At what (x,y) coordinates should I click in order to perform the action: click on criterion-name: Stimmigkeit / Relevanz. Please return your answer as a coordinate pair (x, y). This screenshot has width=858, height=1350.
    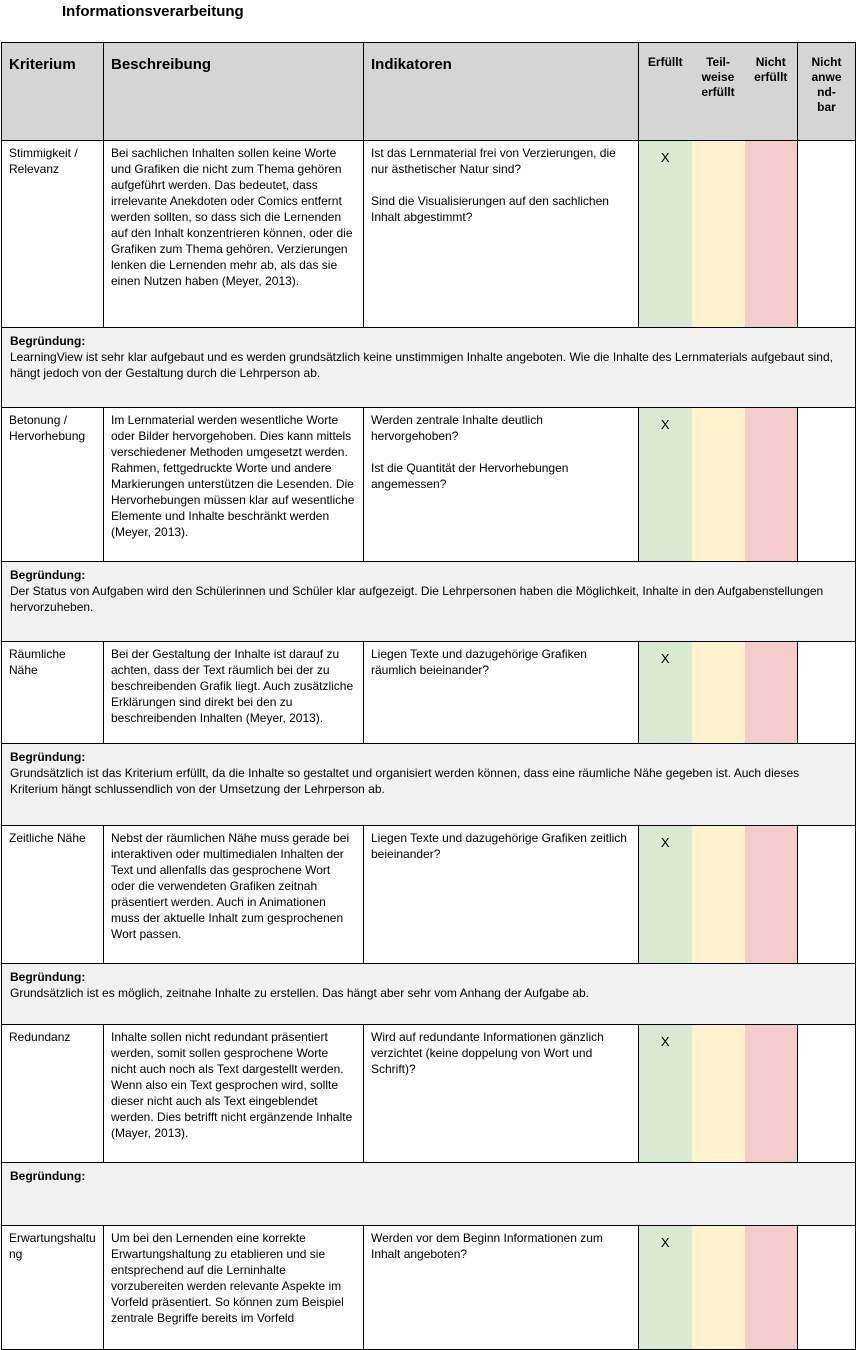
    Looking at the image, I should click on (52, 234).